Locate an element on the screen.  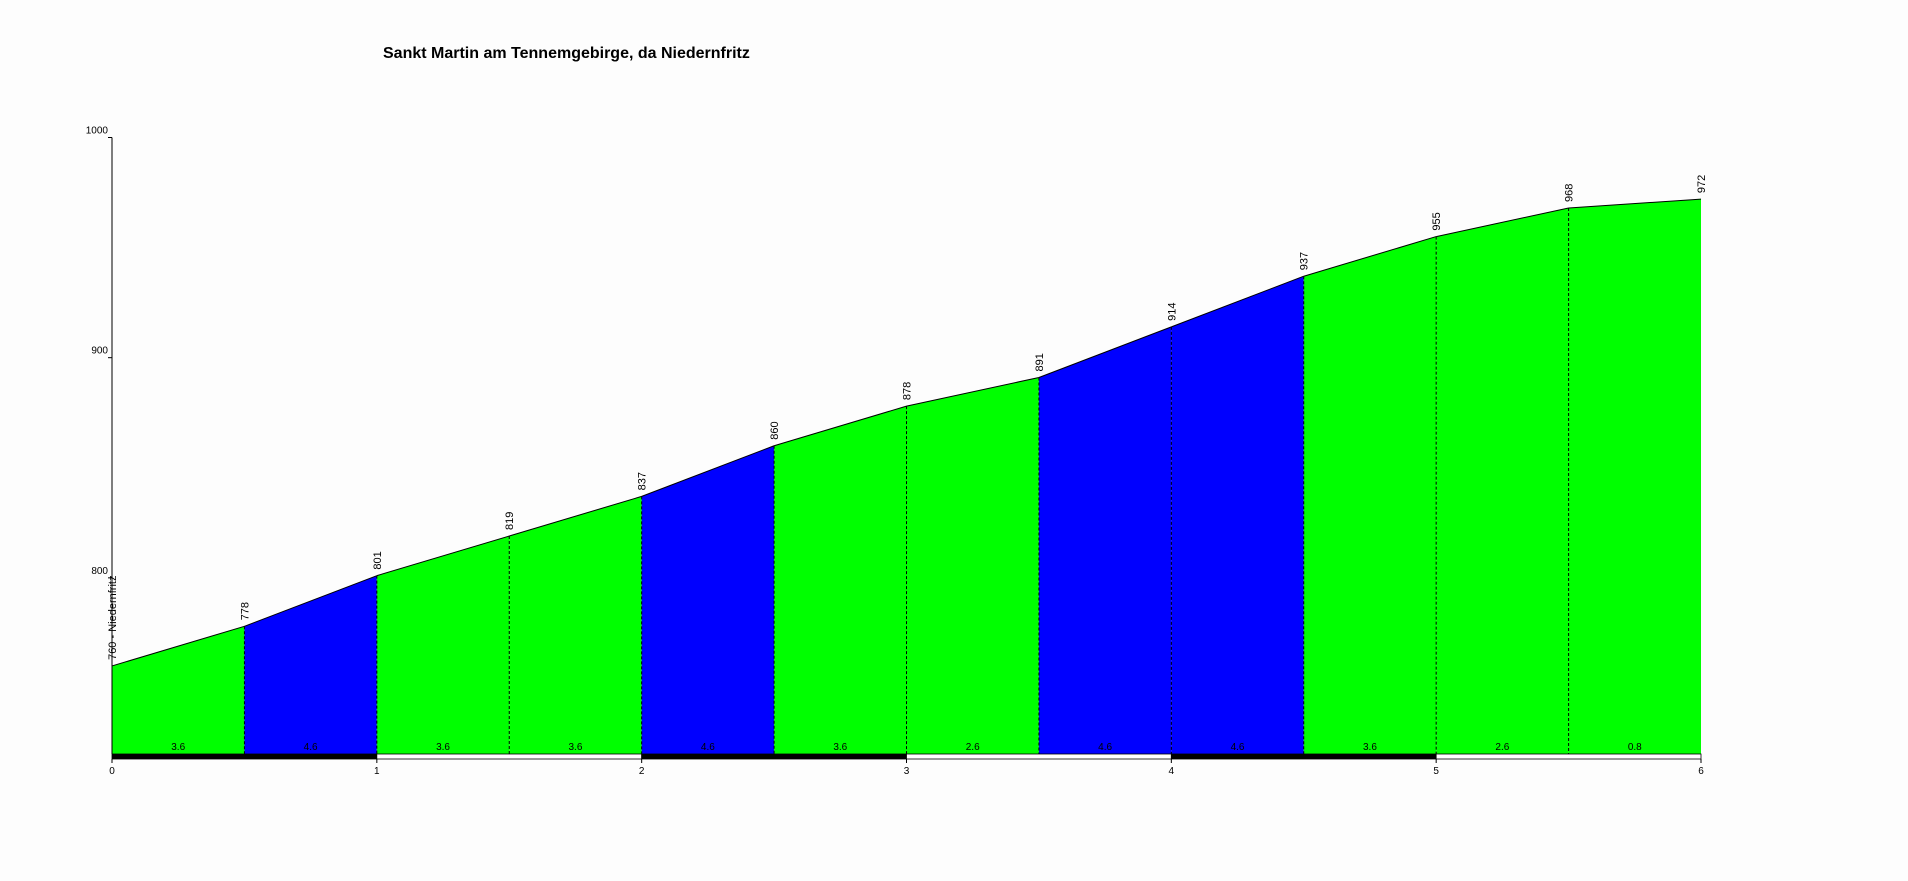
elevation-label: 972 is located at coordinates (1702, 184).